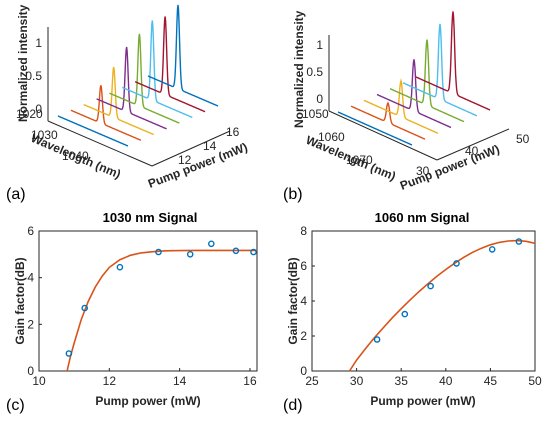 This screenshot has height=424, width=550. I want to click on d-yticklabel: 4, so click(303, 301).